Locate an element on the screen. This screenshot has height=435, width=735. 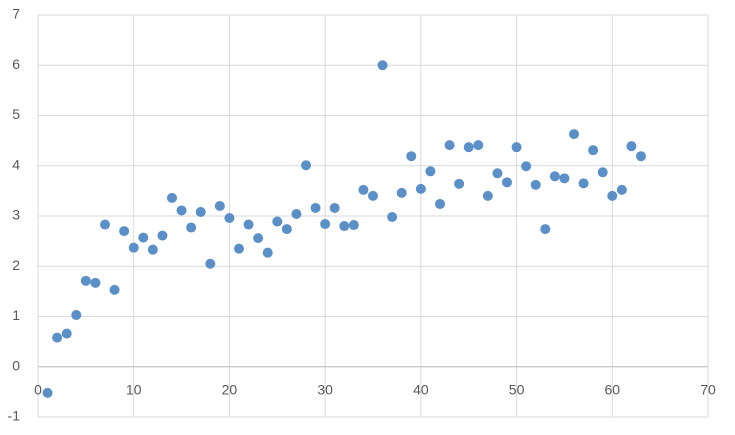
x-tick-label: 10 is located at coordinates (134, 389).